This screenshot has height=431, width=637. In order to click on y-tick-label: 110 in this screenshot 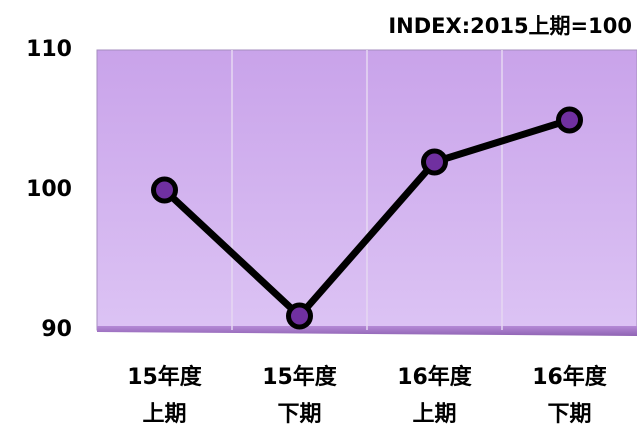, I will do `click(49, 49)`.